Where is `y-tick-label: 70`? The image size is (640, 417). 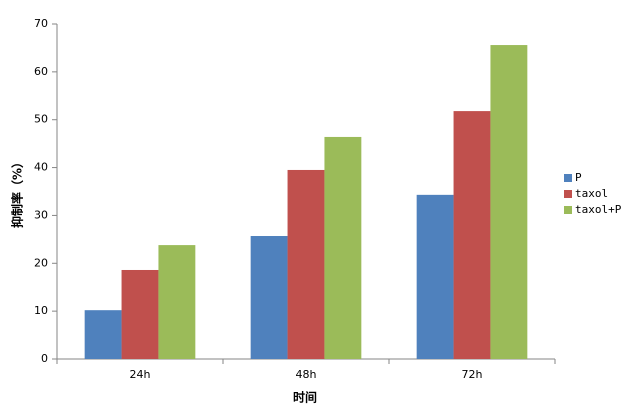
y-tick-label: 70 is located at coordinates (41, 23).